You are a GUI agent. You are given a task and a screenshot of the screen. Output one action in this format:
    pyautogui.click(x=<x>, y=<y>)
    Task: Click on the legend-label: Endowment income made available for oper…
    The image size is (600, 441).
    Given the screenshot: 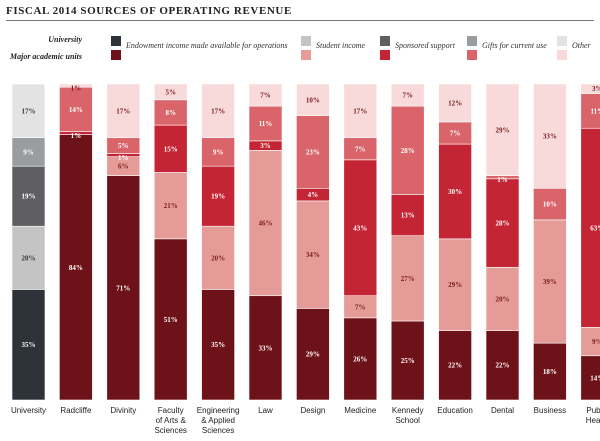 What is the action you would take?
    pyautogui.click(x=207, y=45)
    